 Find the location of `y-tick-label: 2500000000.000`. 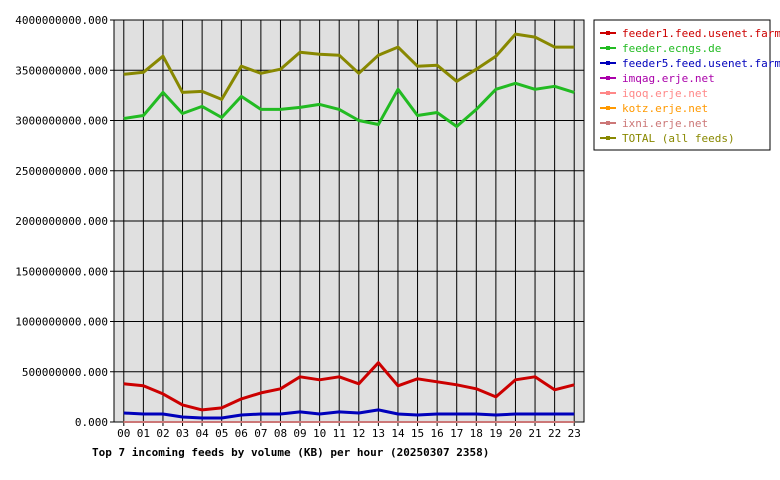

y-tick-label: 2500000000.000 is located at coordinates (61, 171).